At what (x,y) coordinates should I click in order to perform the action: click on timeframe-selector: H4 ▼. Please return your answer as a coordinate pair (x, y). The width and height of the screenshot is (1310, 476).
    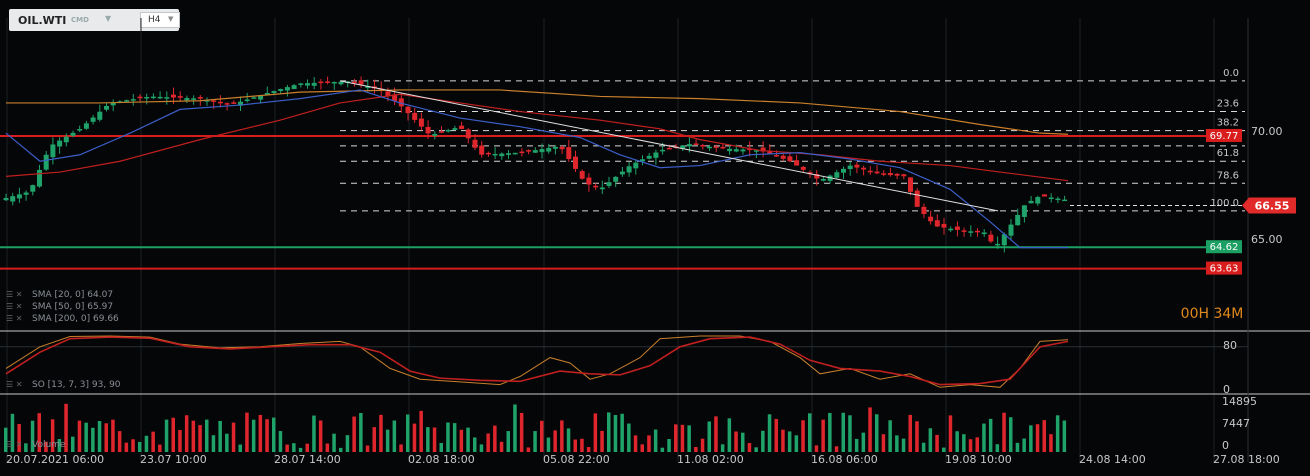
    Looking at the image, I should click on (160, 20).